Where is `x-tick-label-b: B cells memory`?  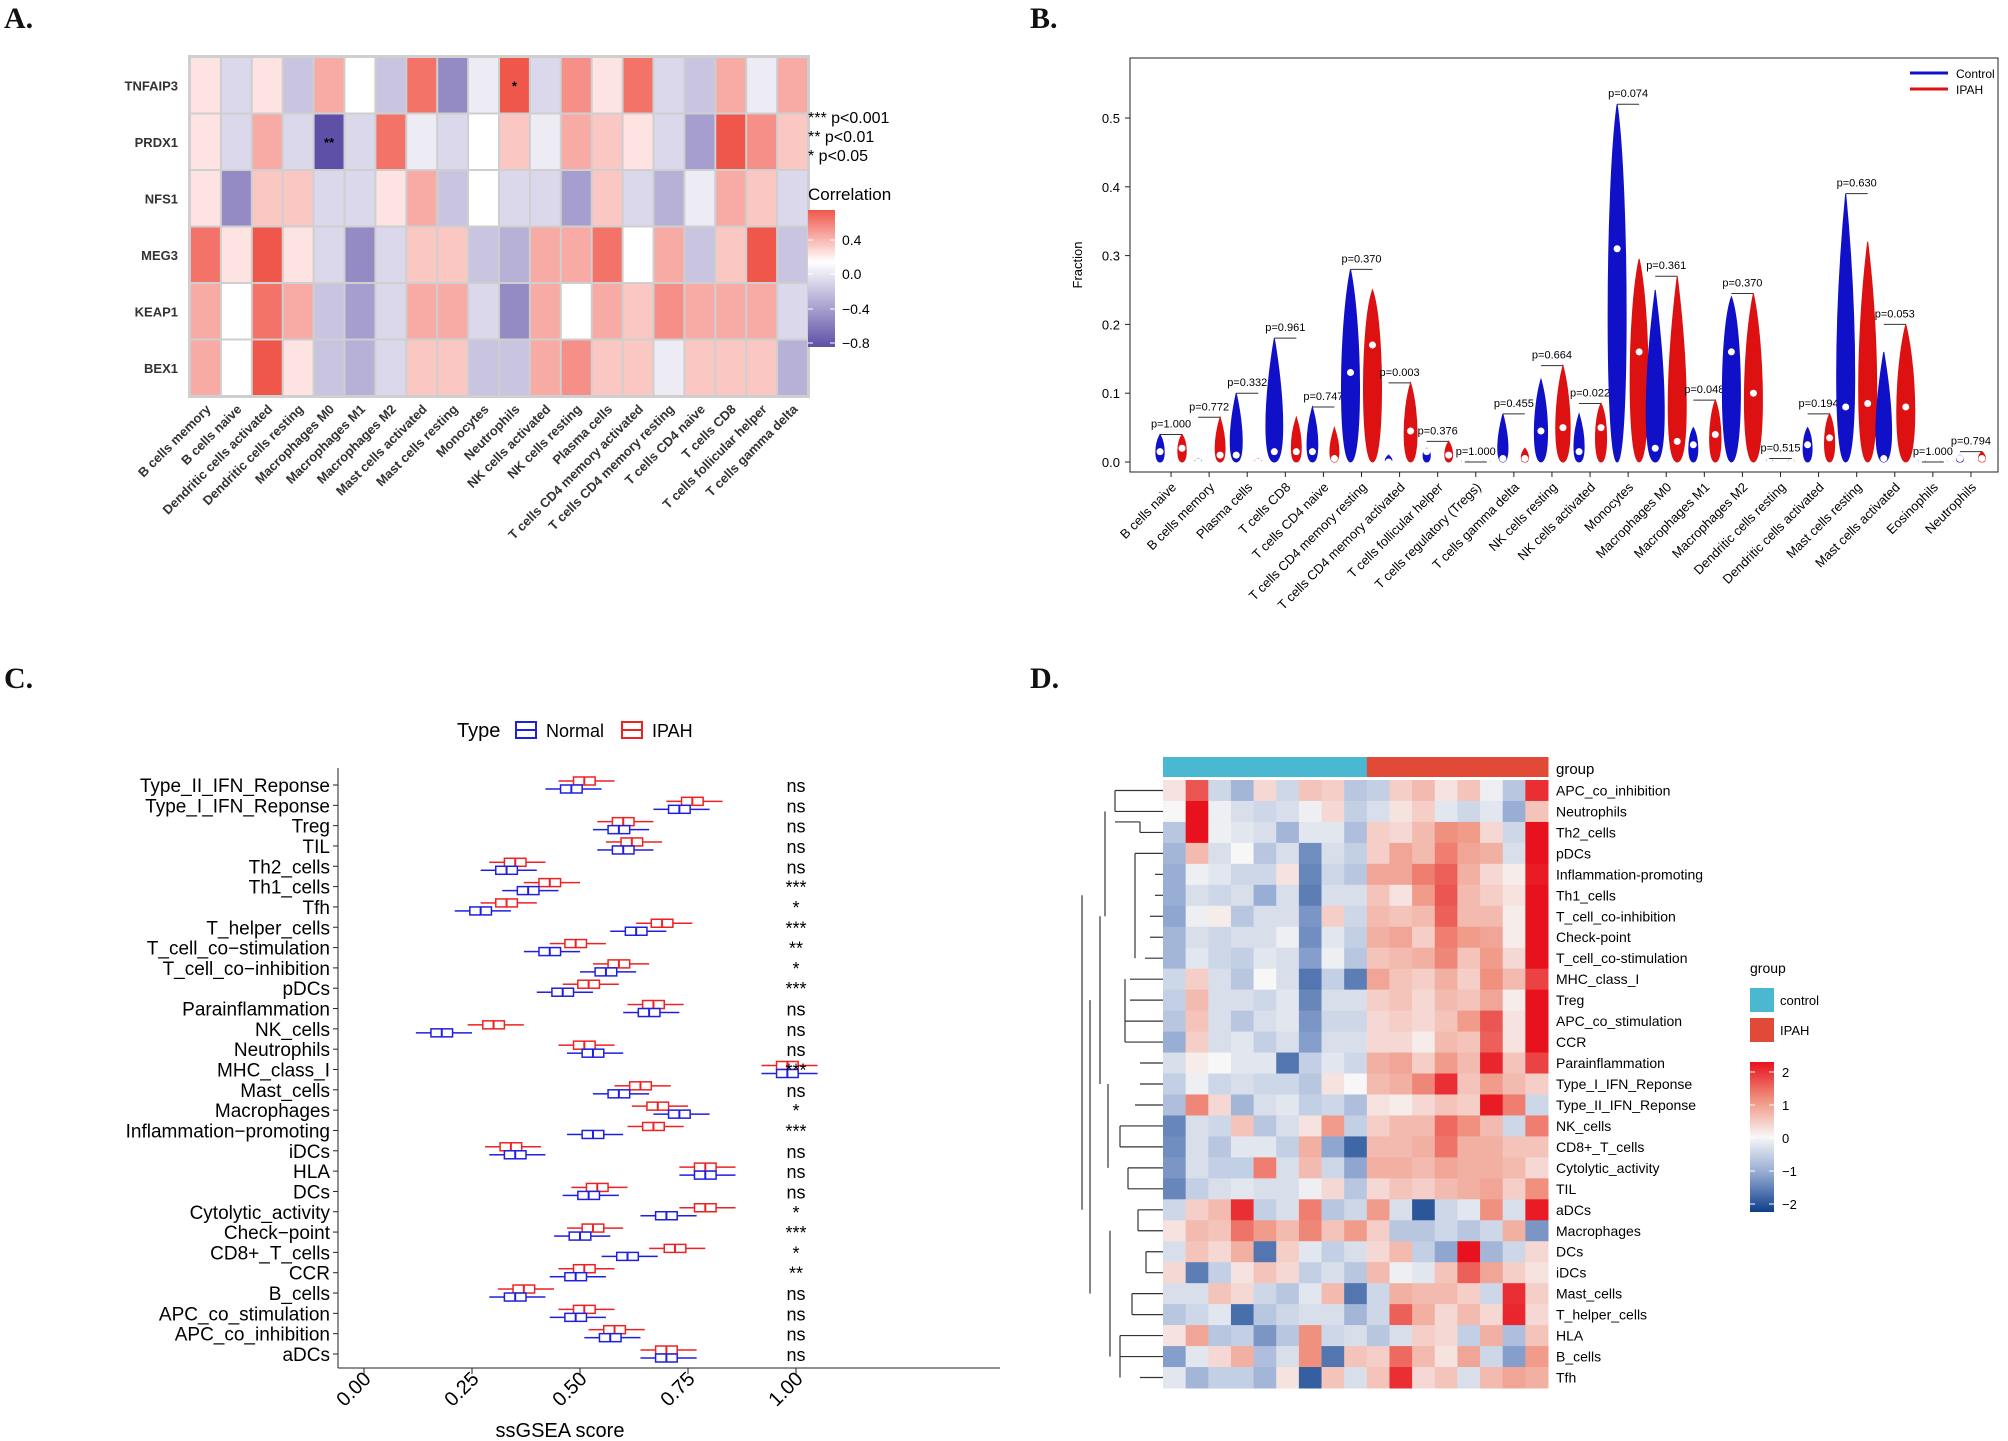
x-tick-label-b: B cells memory is located at coordinates (1181, 516).